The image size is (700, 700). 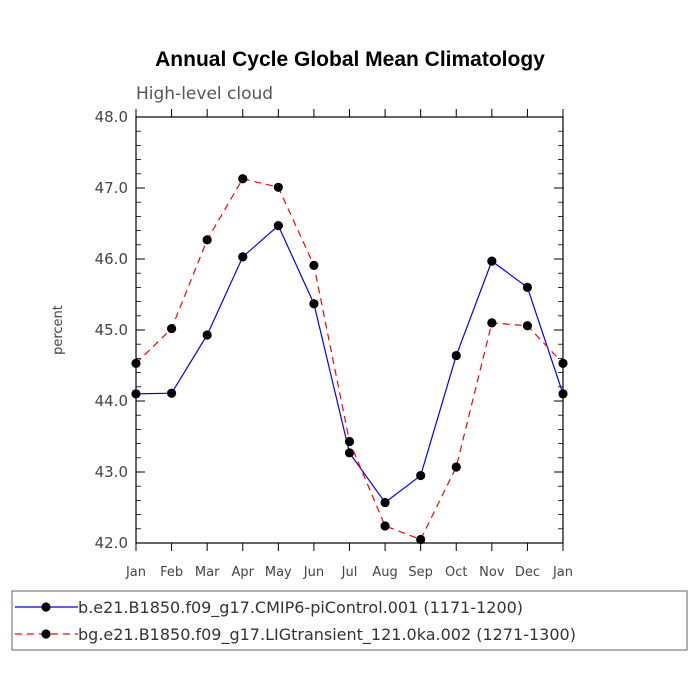 I want to click on y-tick-label: 42.0, so click(x=111, y=543).